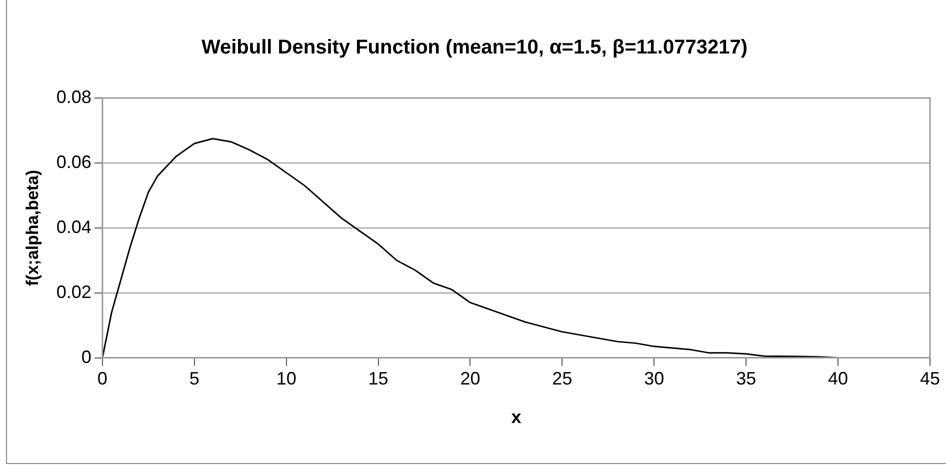 Image resolution: width=947 pixels, height=465 pixels. Describe the element at coordinates (654, 378) in the screenshot. I see `x-tick-label: 30` at that location.